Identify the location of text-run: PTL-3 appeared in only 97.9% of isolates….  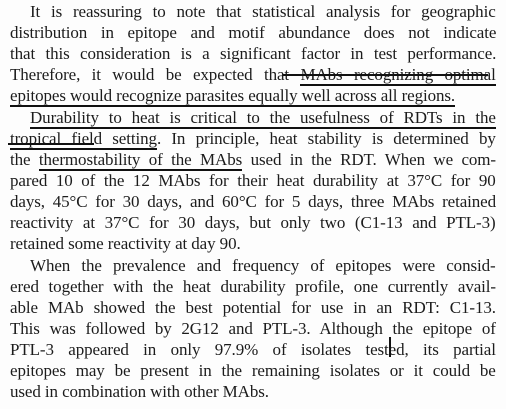
(253, 349).